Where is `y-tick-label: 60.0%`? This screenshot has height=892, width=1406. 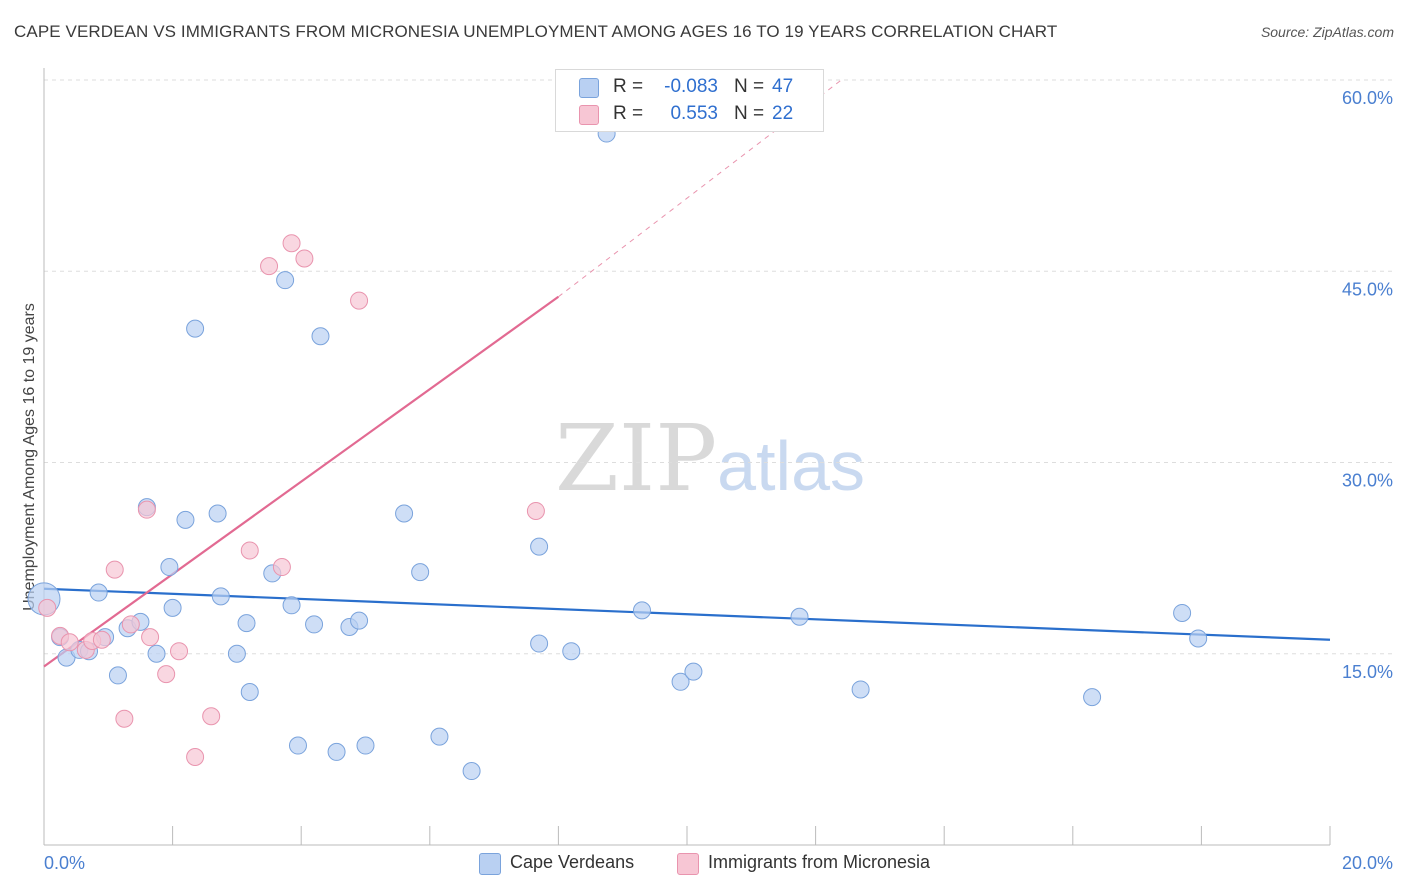
y-tick-label: 60.0% is located at coordinates (1367, 98).